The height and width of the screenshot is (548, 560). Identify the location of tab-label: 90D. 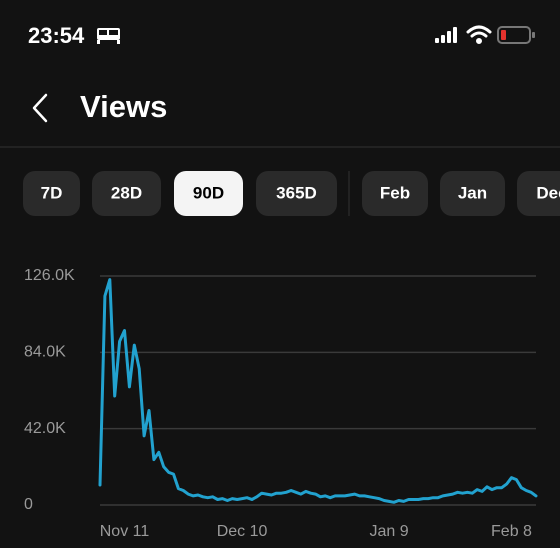
(208, 192).